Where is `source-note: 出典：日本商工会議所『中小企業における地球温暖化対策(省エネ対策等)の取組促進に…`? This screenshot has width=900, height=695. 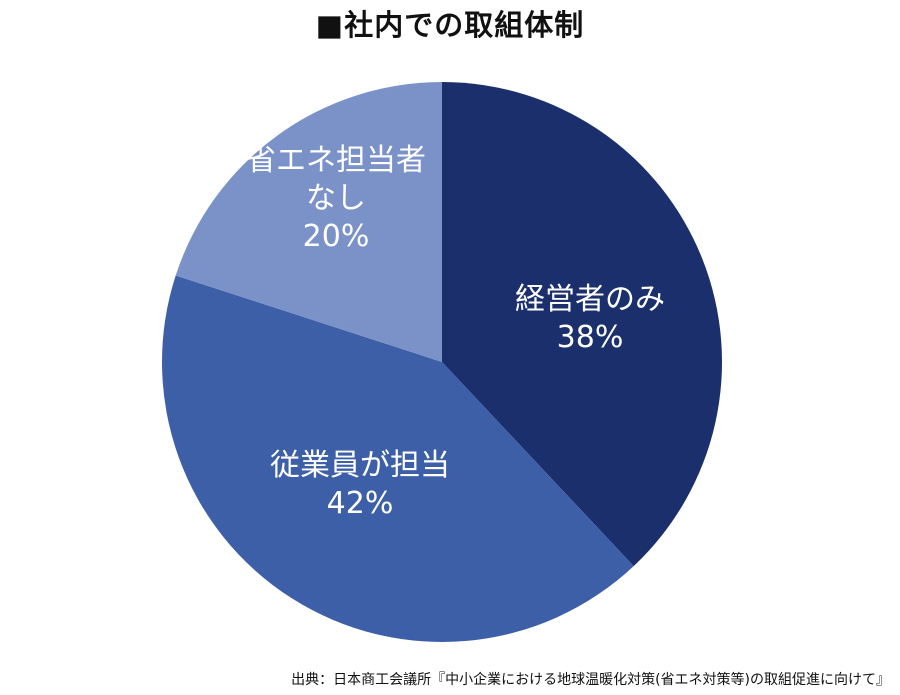 source-note: 出典：日本商工会議所『中小企業における地球温暖化対策(省エネ対策等)の取組促進に… is located at coordinates (590, 680).